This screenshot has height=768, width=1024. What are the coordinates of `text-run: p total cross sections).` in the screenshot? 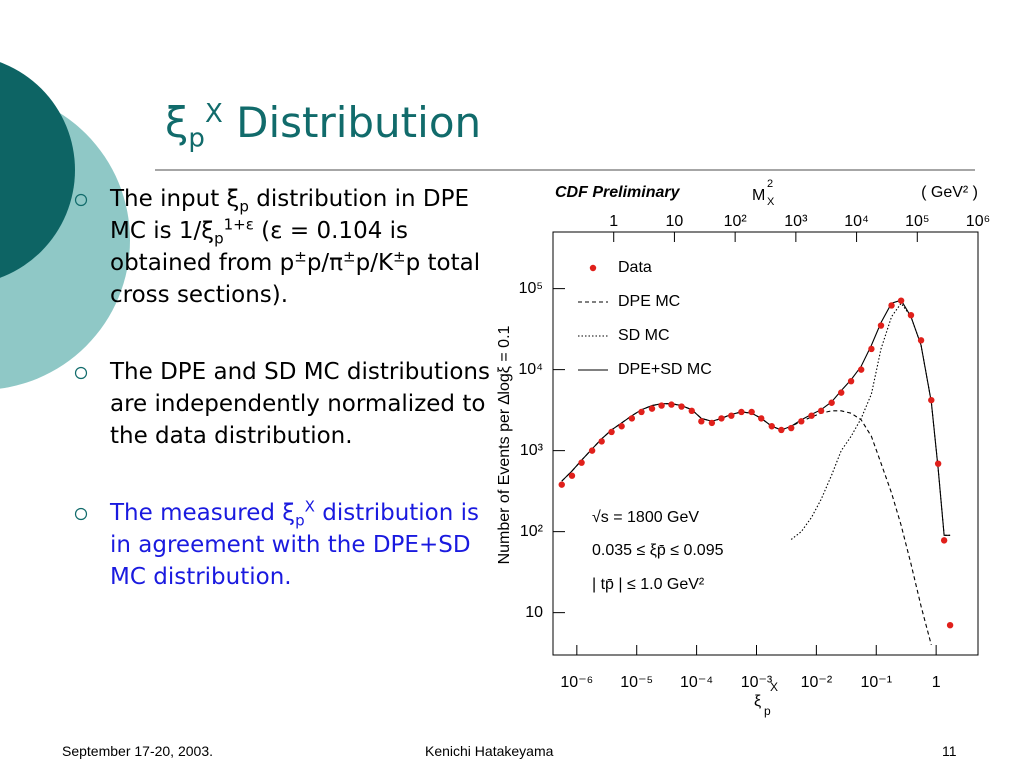 It's located at (295, 279).